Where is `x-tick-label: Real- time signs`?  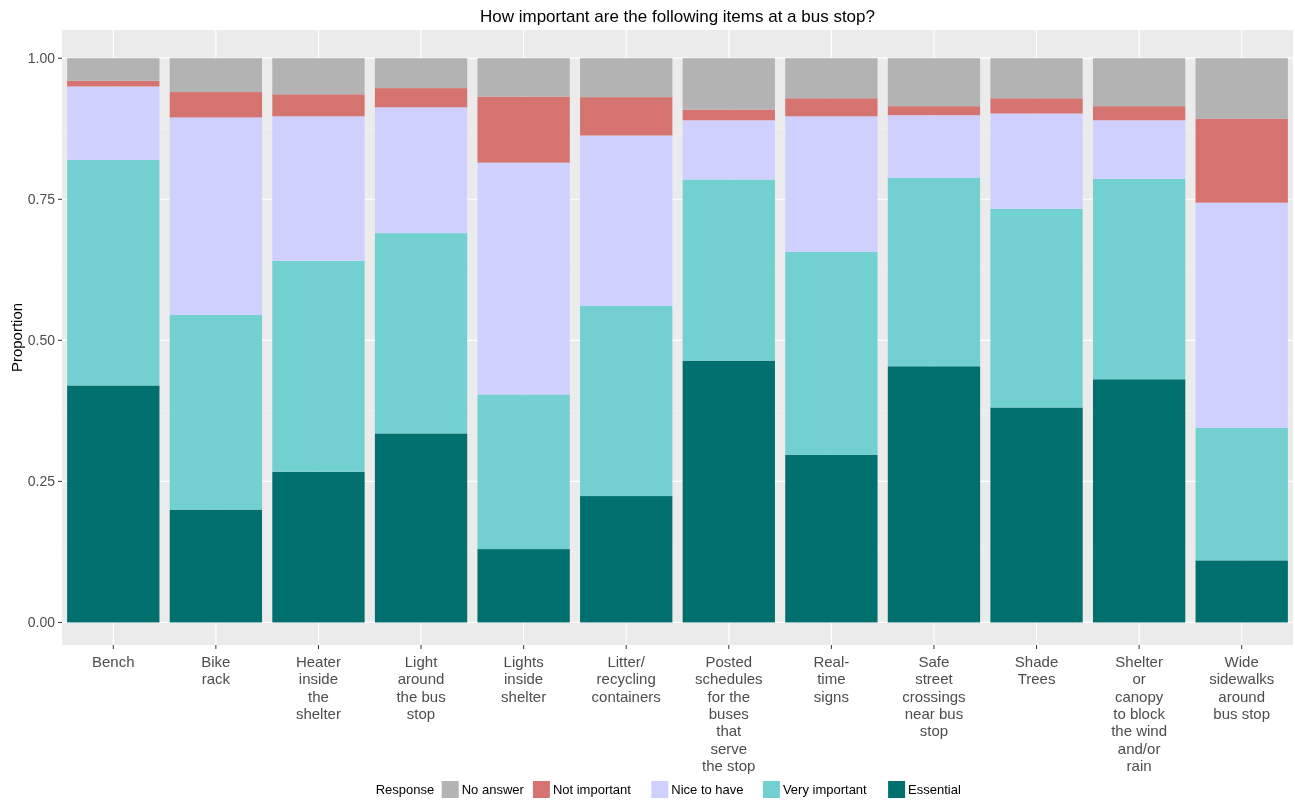 x-tick-label: Real- time signs is located at coordinates (831, 679).